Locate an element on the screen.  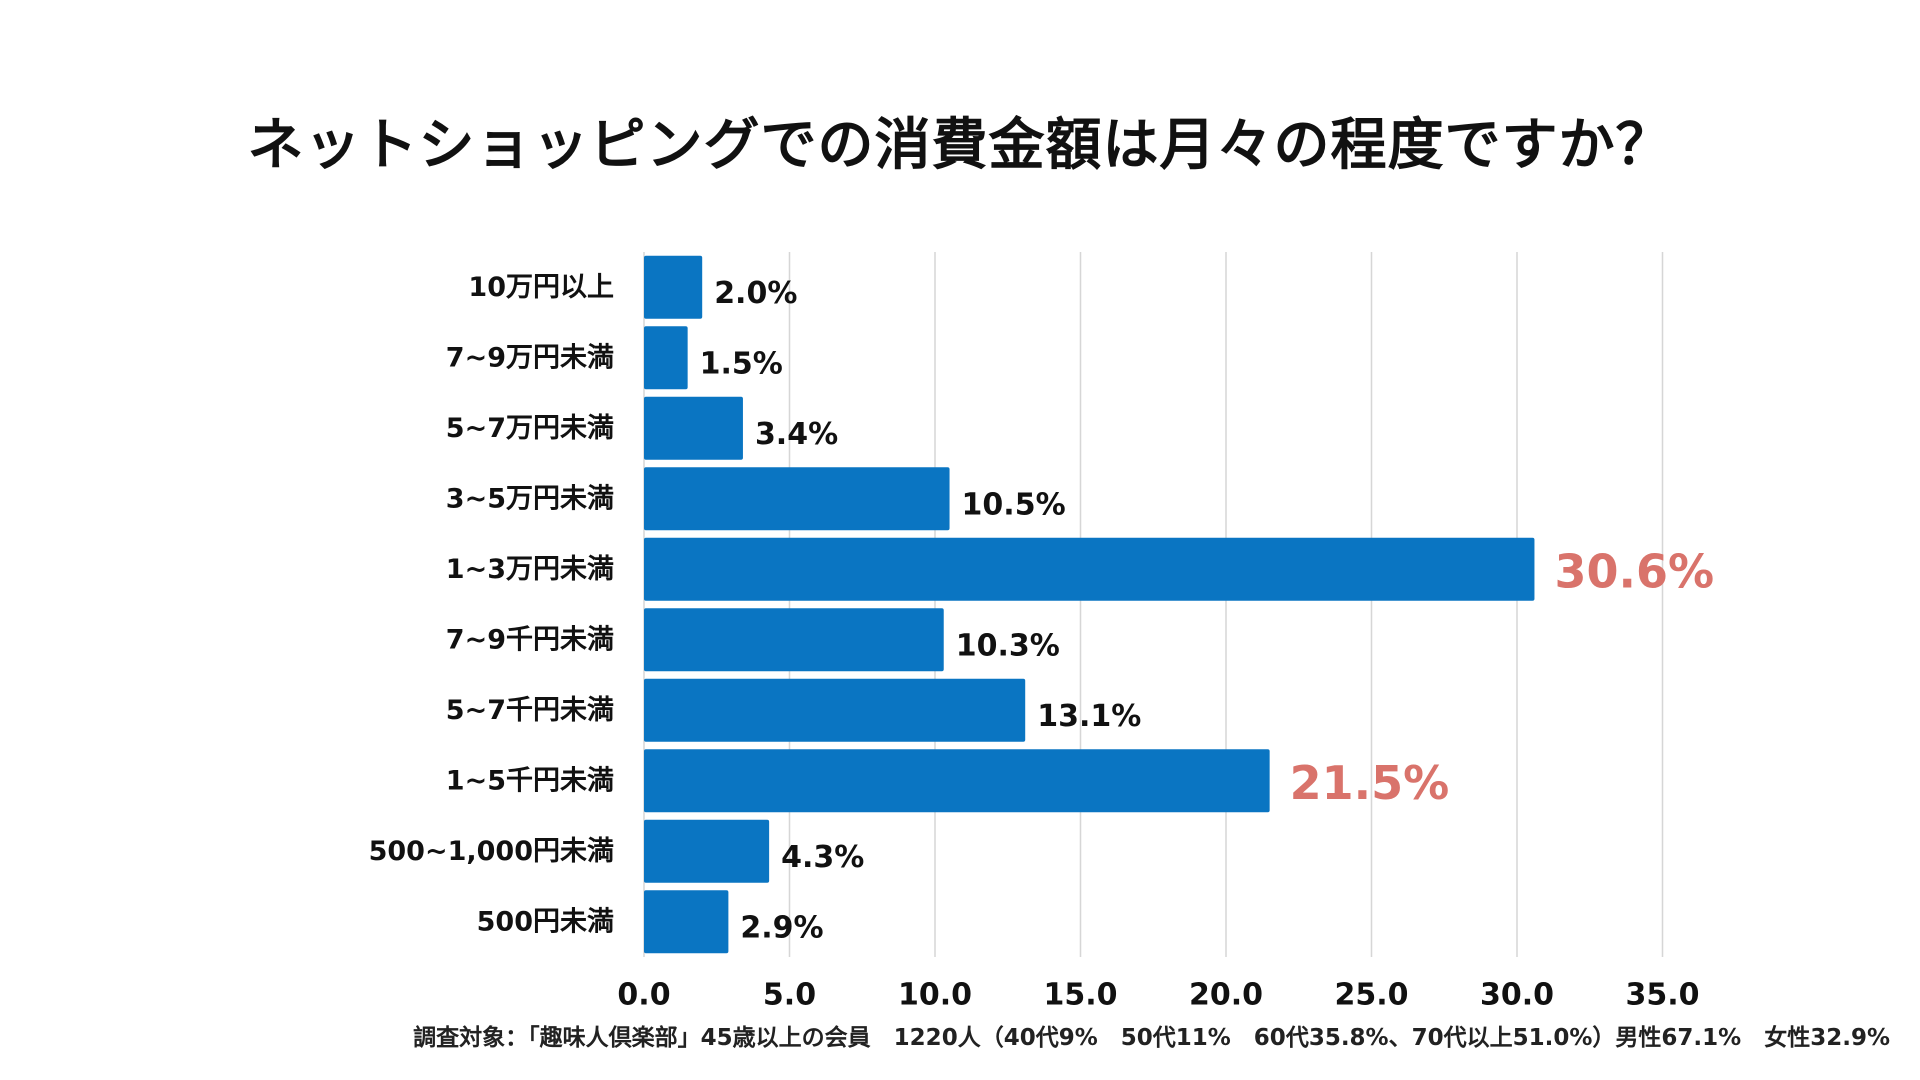
chart-title: ネットショッピングでの消費金額は月々の程度ですか？ is located at coordinates (960, 145).